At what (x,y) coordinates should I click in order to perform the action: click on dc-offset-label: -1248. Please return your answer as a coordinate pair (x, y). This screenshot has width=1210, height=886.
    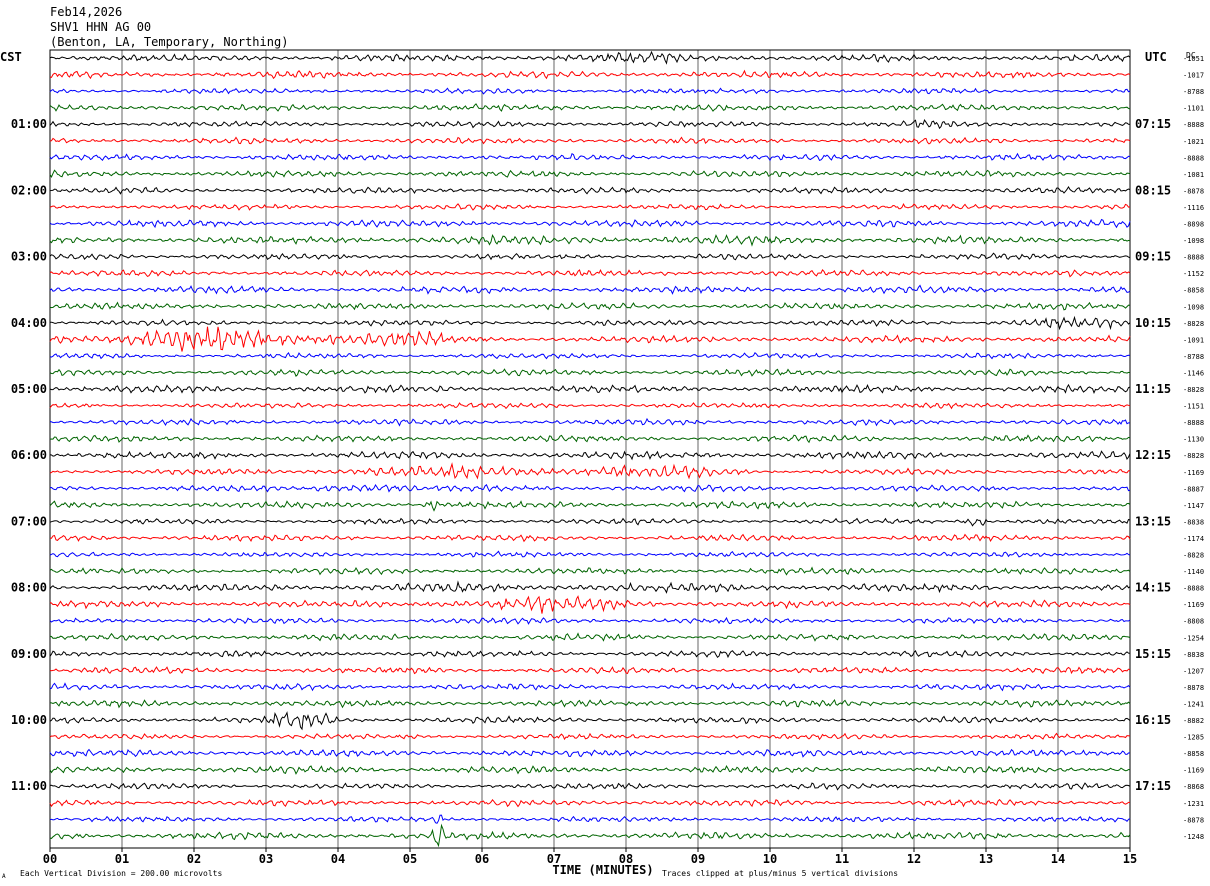
    Looking at the image, I should click on (1193, 837).